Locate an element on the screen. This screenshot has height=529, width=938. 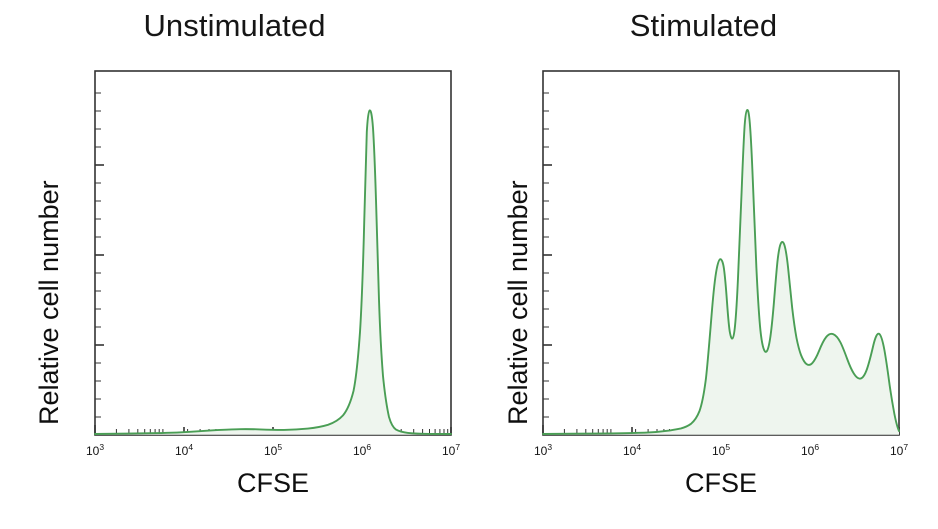
panel-title-stimulated: Stimulated is located at coordinates (703, 25).